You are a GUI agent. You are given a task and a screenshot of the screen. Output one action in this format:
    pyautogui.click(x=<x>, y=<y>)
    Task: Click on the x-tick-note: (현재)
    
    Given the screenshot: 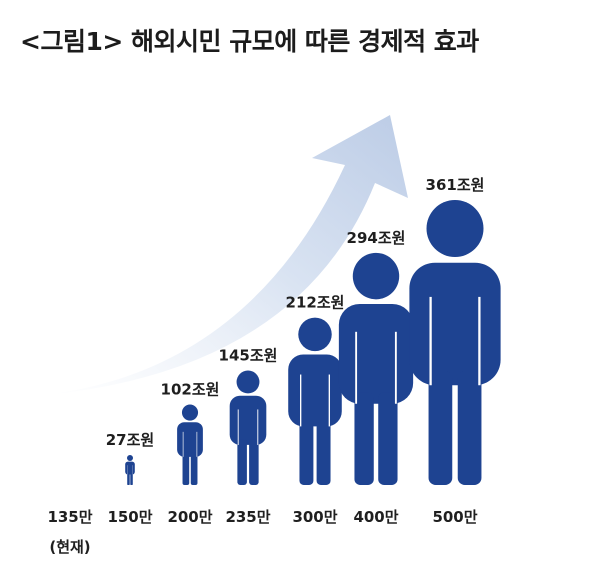 What is the action you would take?
    pyautogui.click(x=69, y=547)
    